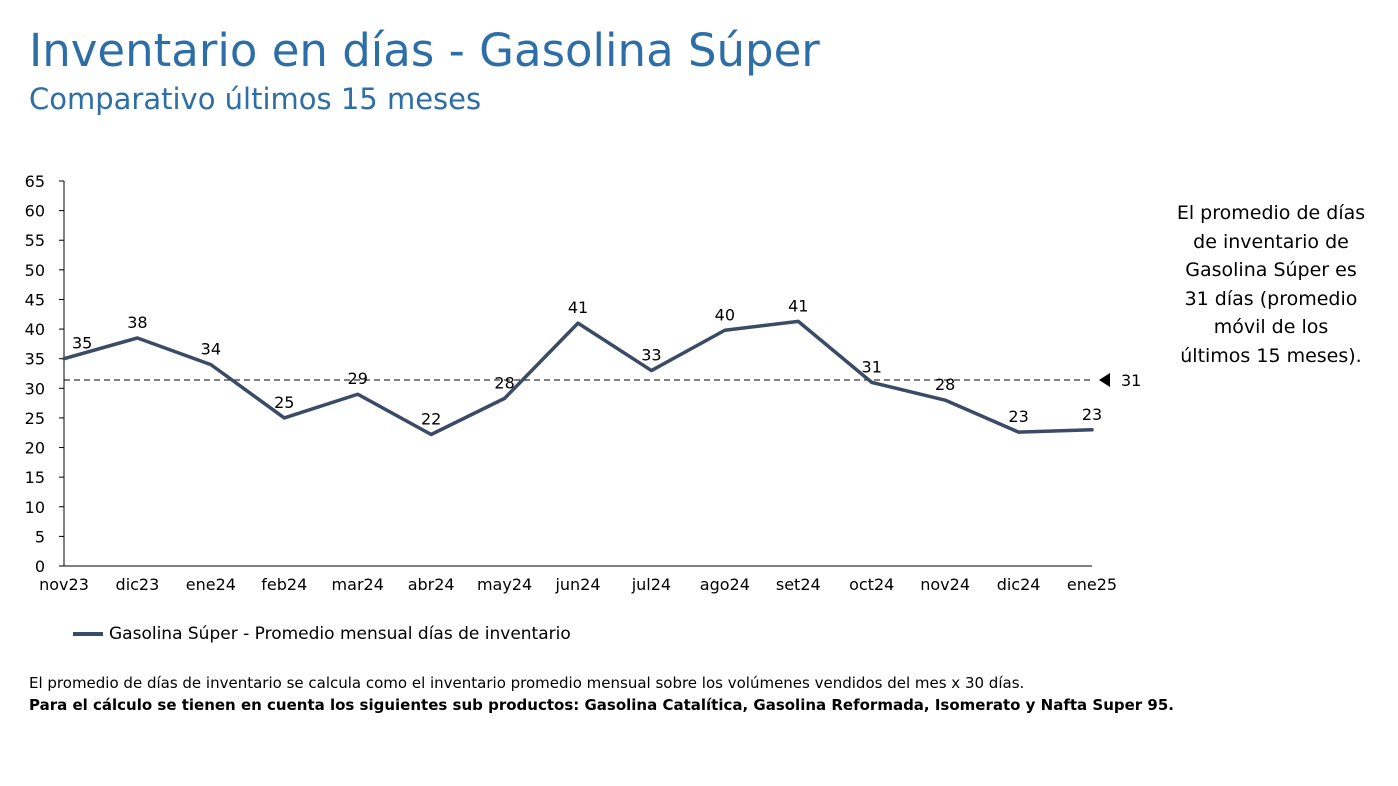 Image resolution: width=1398 pixels, height=786 pixels. Describe the element at coordinates (137, 322) in the screenshot. I see `data-label: 38` at that location.